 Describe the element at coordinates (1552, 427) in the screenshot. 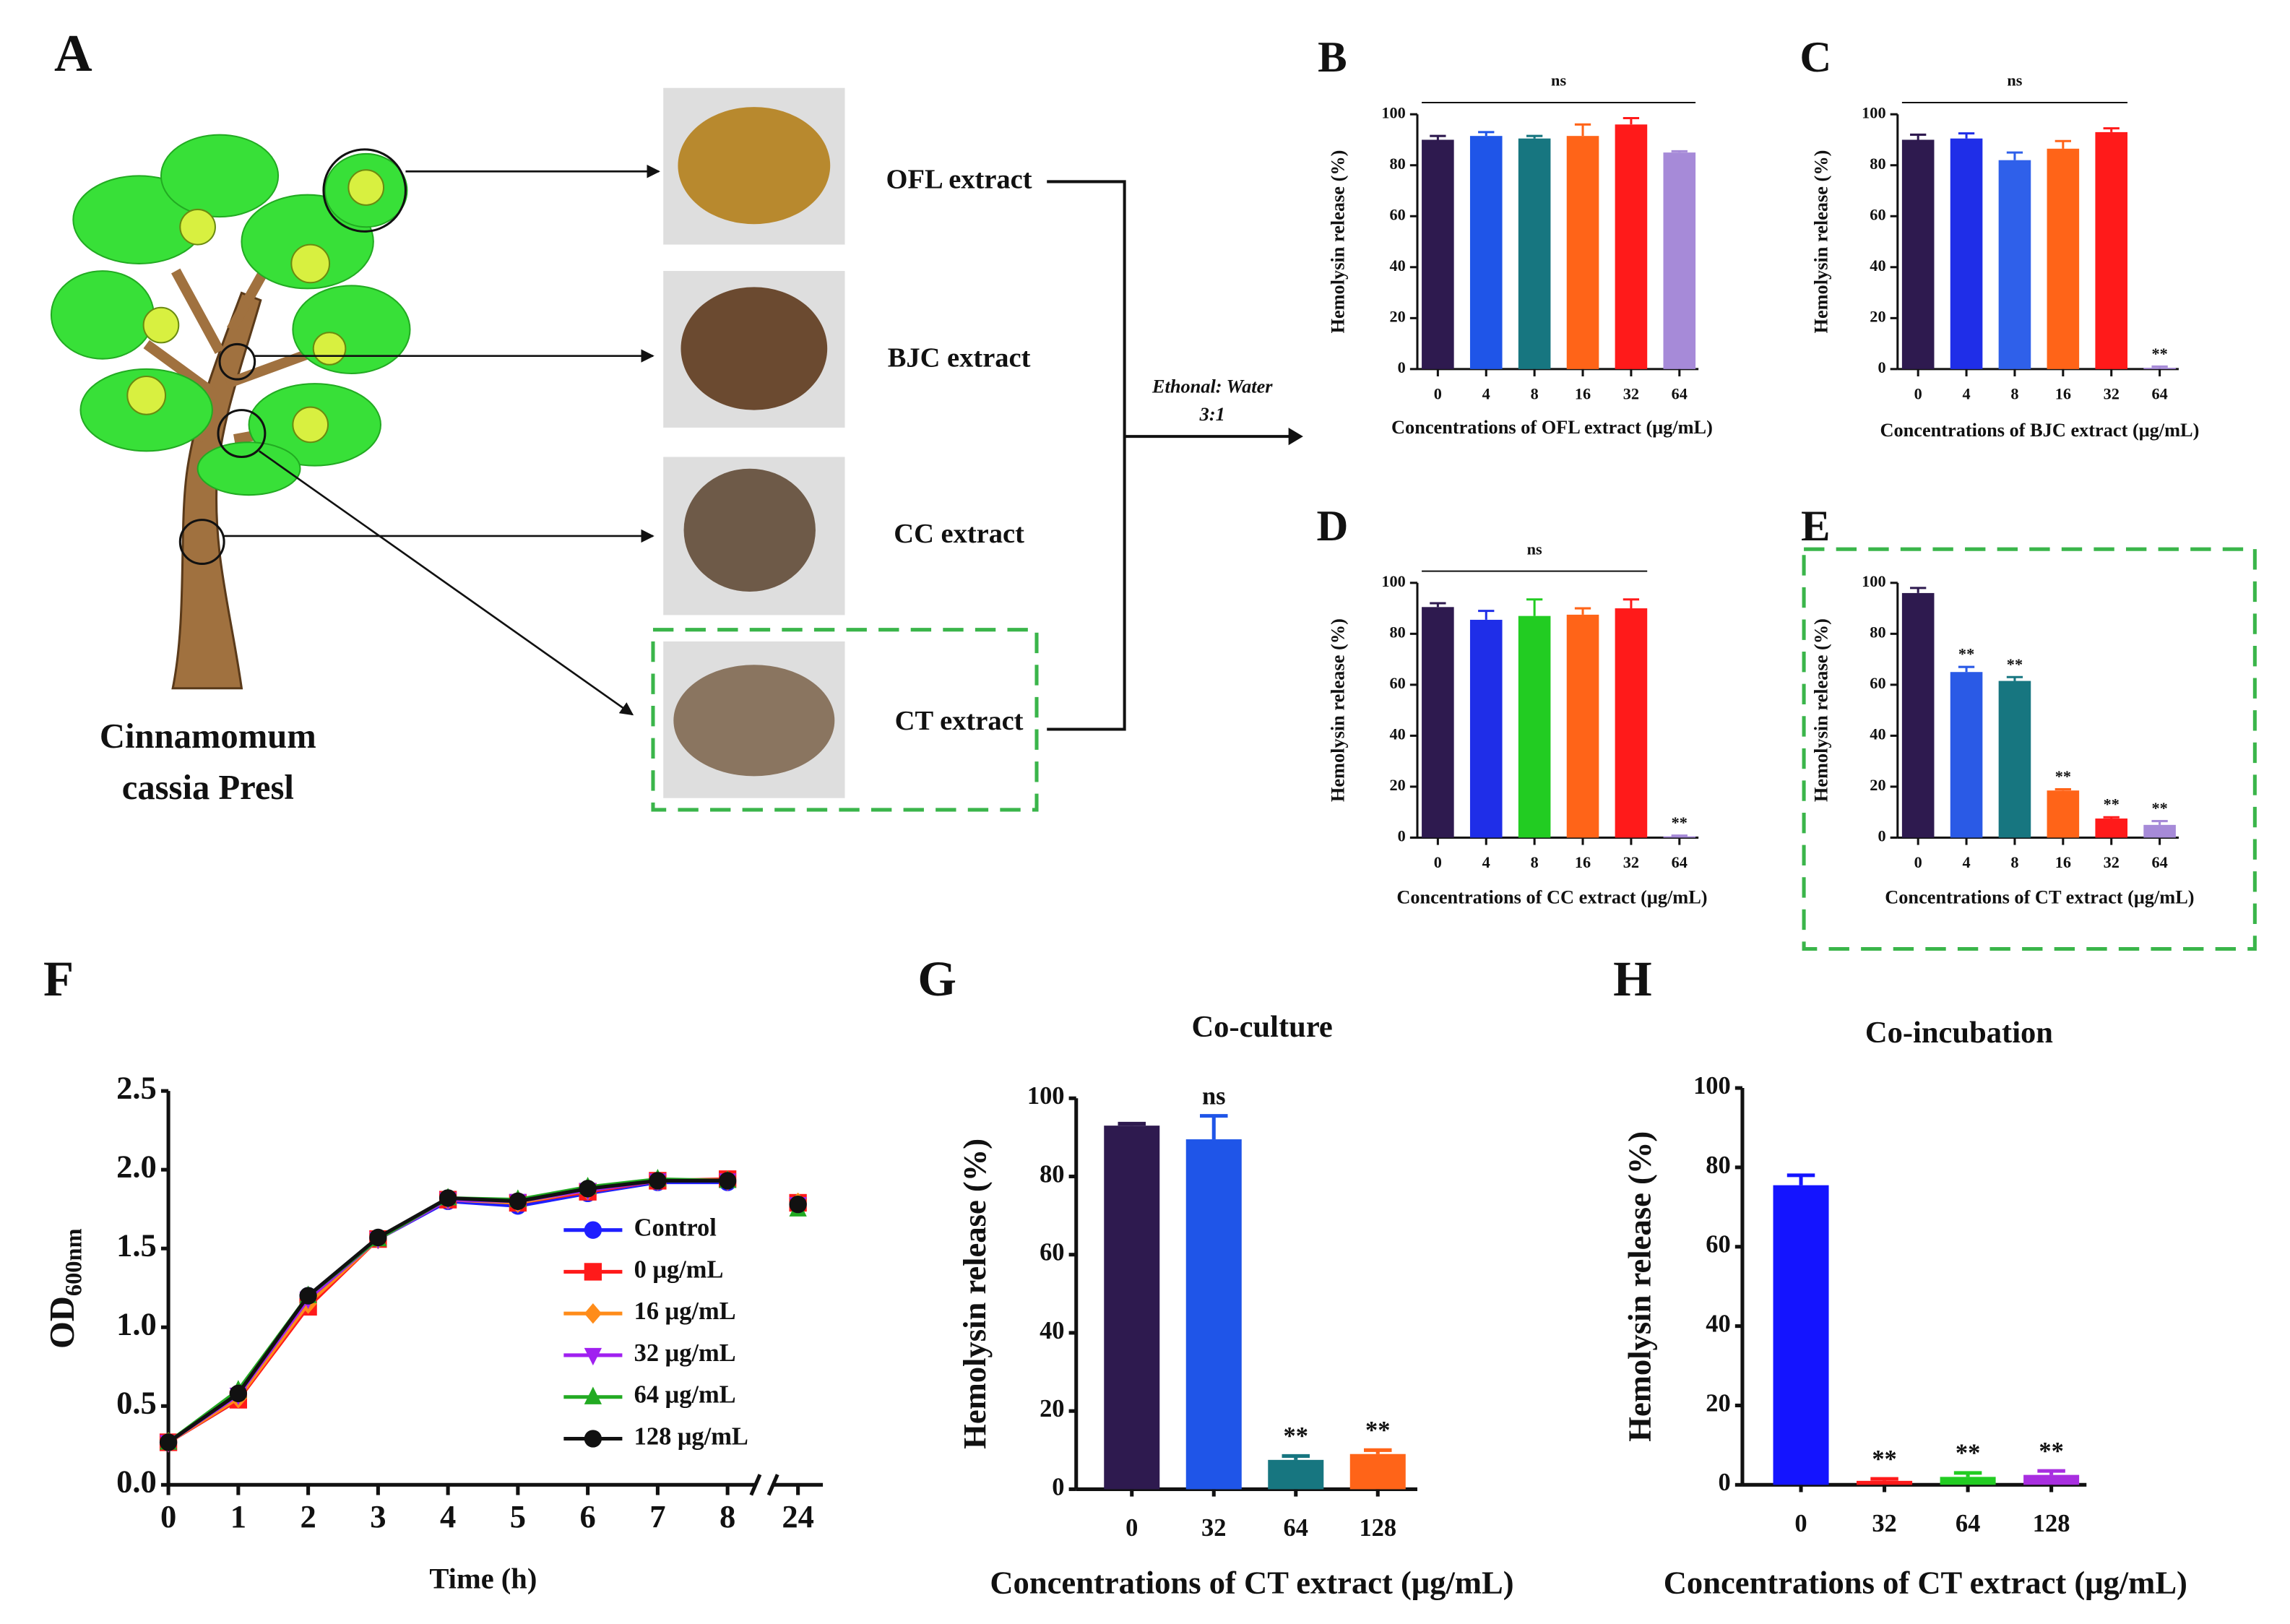

I see `x-axis-label: Concentrations of OFL extract (μg/mL)` at that location.